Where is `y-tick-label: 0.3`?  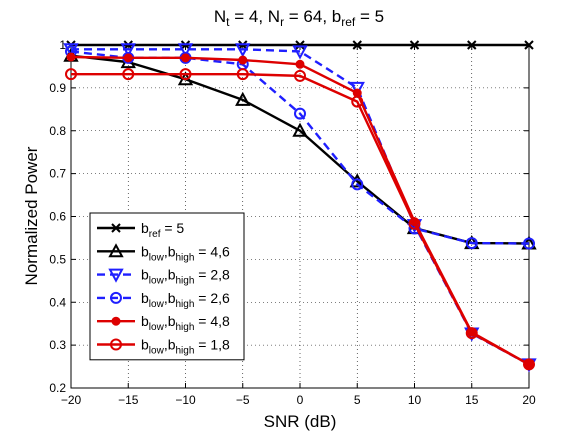
y-tick-label: 0.3 is located at coordinates (57, 345).